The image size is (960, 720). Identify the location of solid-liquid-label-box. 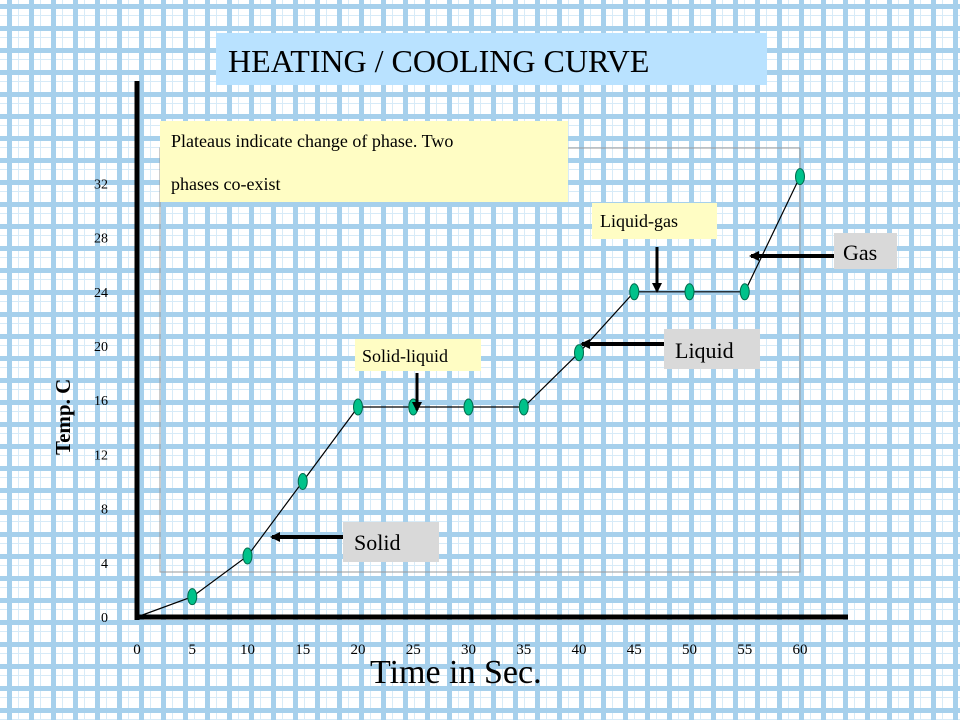
(418, 355).